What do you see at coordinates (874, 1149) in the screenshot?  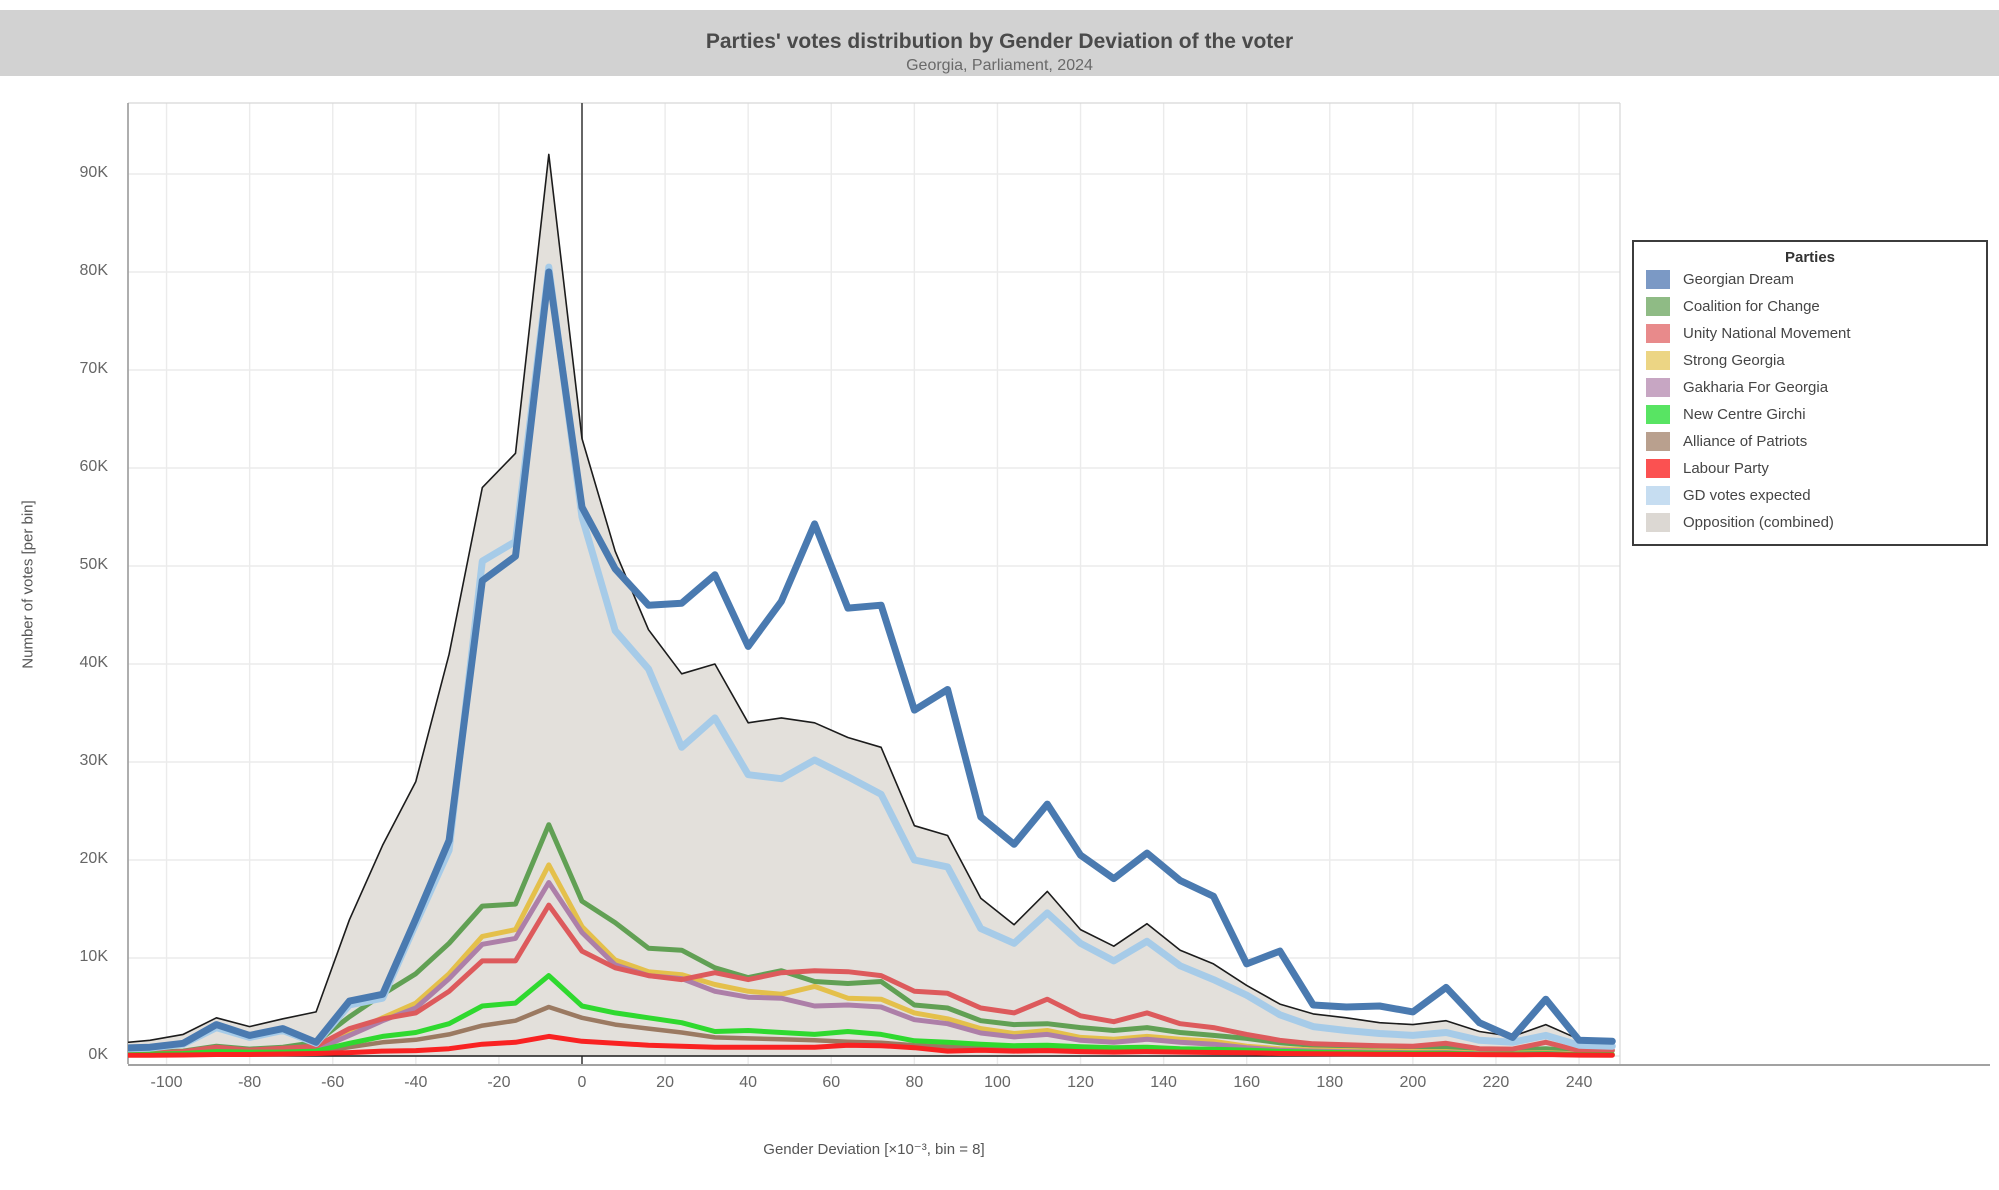 I see `x-axis-title: Gender Deviation [×10⁻³, bin = 8]` at bounding box center [874, 1149].